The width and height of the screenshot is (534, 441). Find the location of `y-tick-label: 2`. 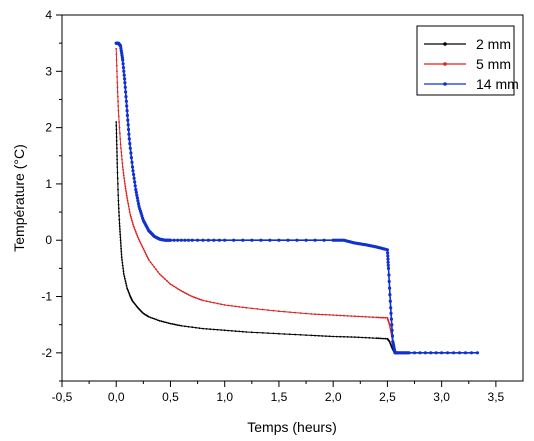

y-tick-label: 2 is located at coordinates (48, 128).